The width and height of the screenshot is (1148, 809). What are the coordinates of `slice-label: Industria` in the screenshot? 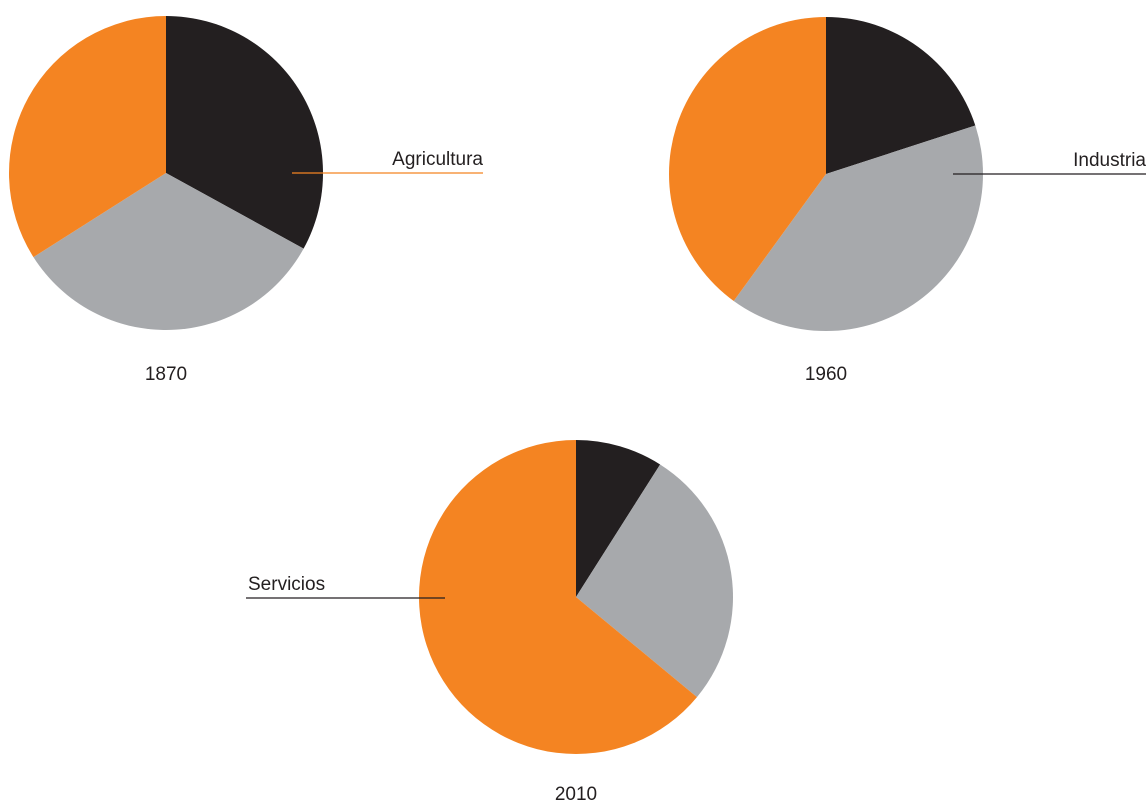 It's located at (1109, 160).